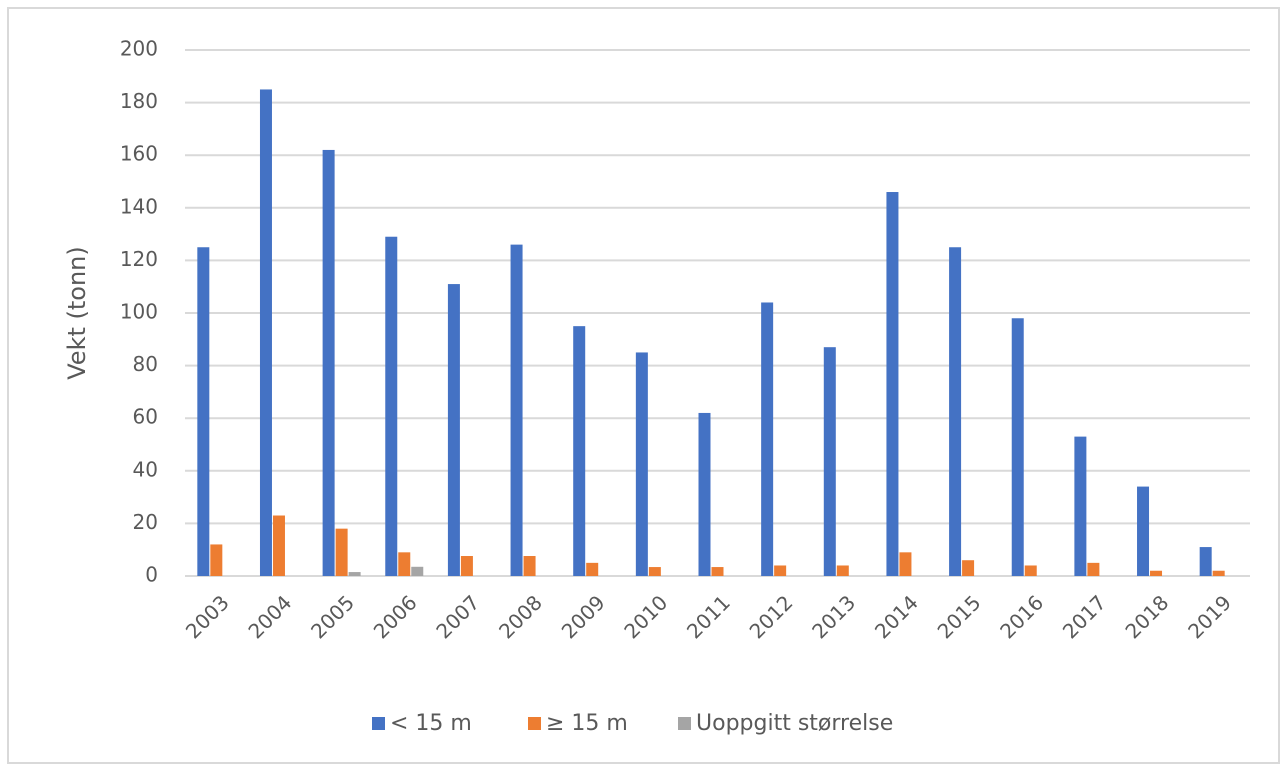 The width and height of the screenshot is (1287, 769). I want to click on legend-label: < 15 m, so click(431, 723).